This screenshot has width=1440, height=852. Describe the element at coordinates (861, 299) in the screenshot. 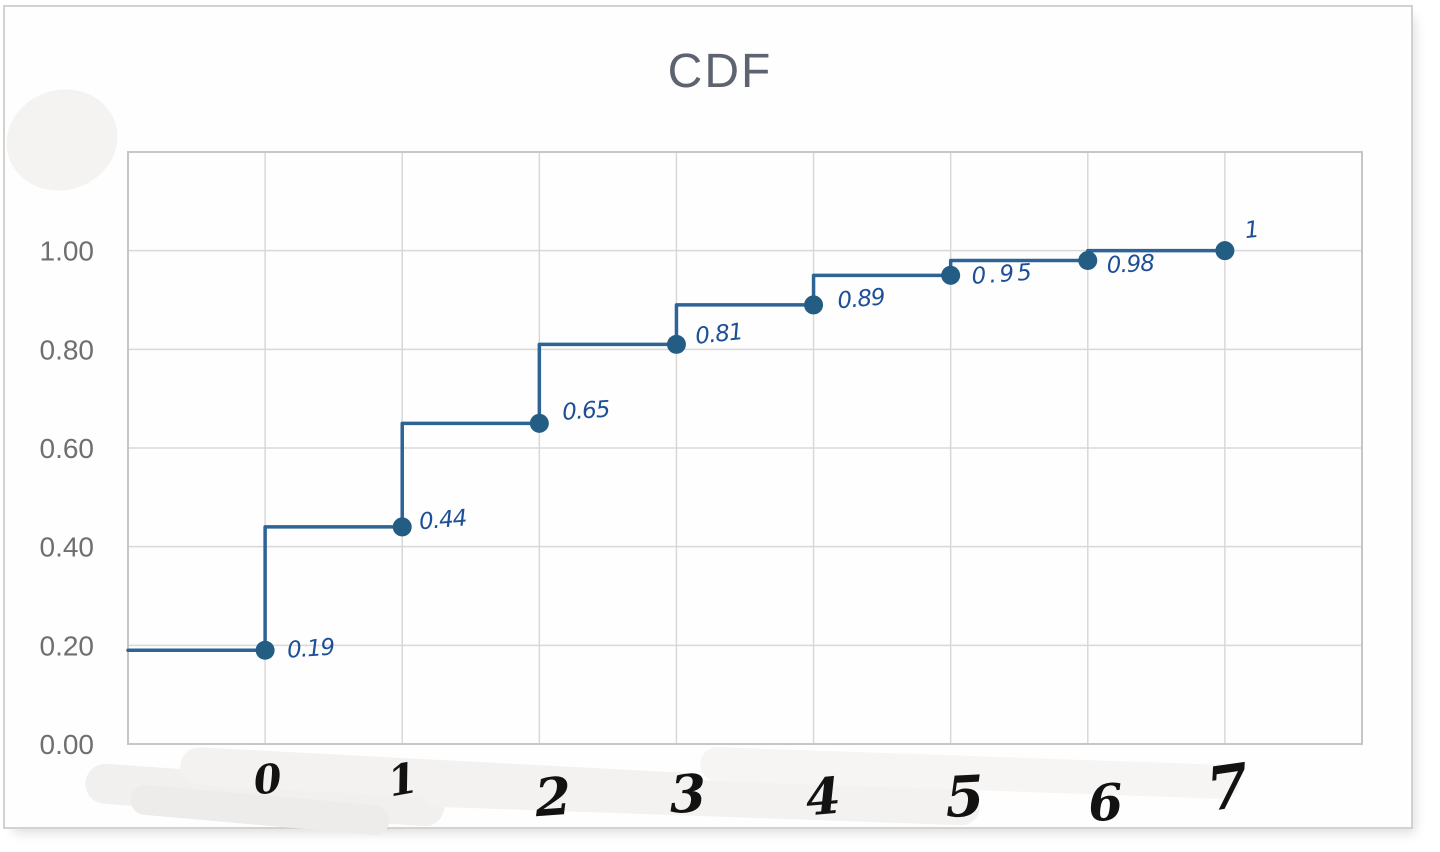

I see `data-point-label: 0.89` at that location.